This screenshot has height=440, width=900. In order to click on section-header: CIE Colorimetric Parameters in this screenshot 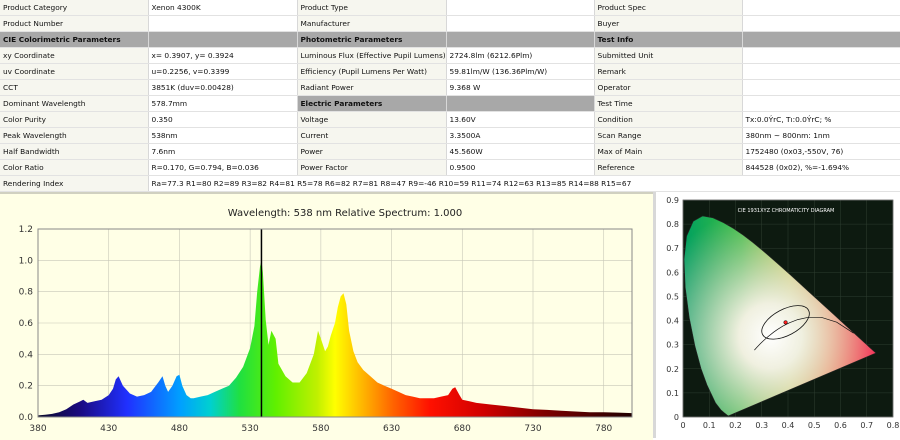, I will do `click(74, 39)`.